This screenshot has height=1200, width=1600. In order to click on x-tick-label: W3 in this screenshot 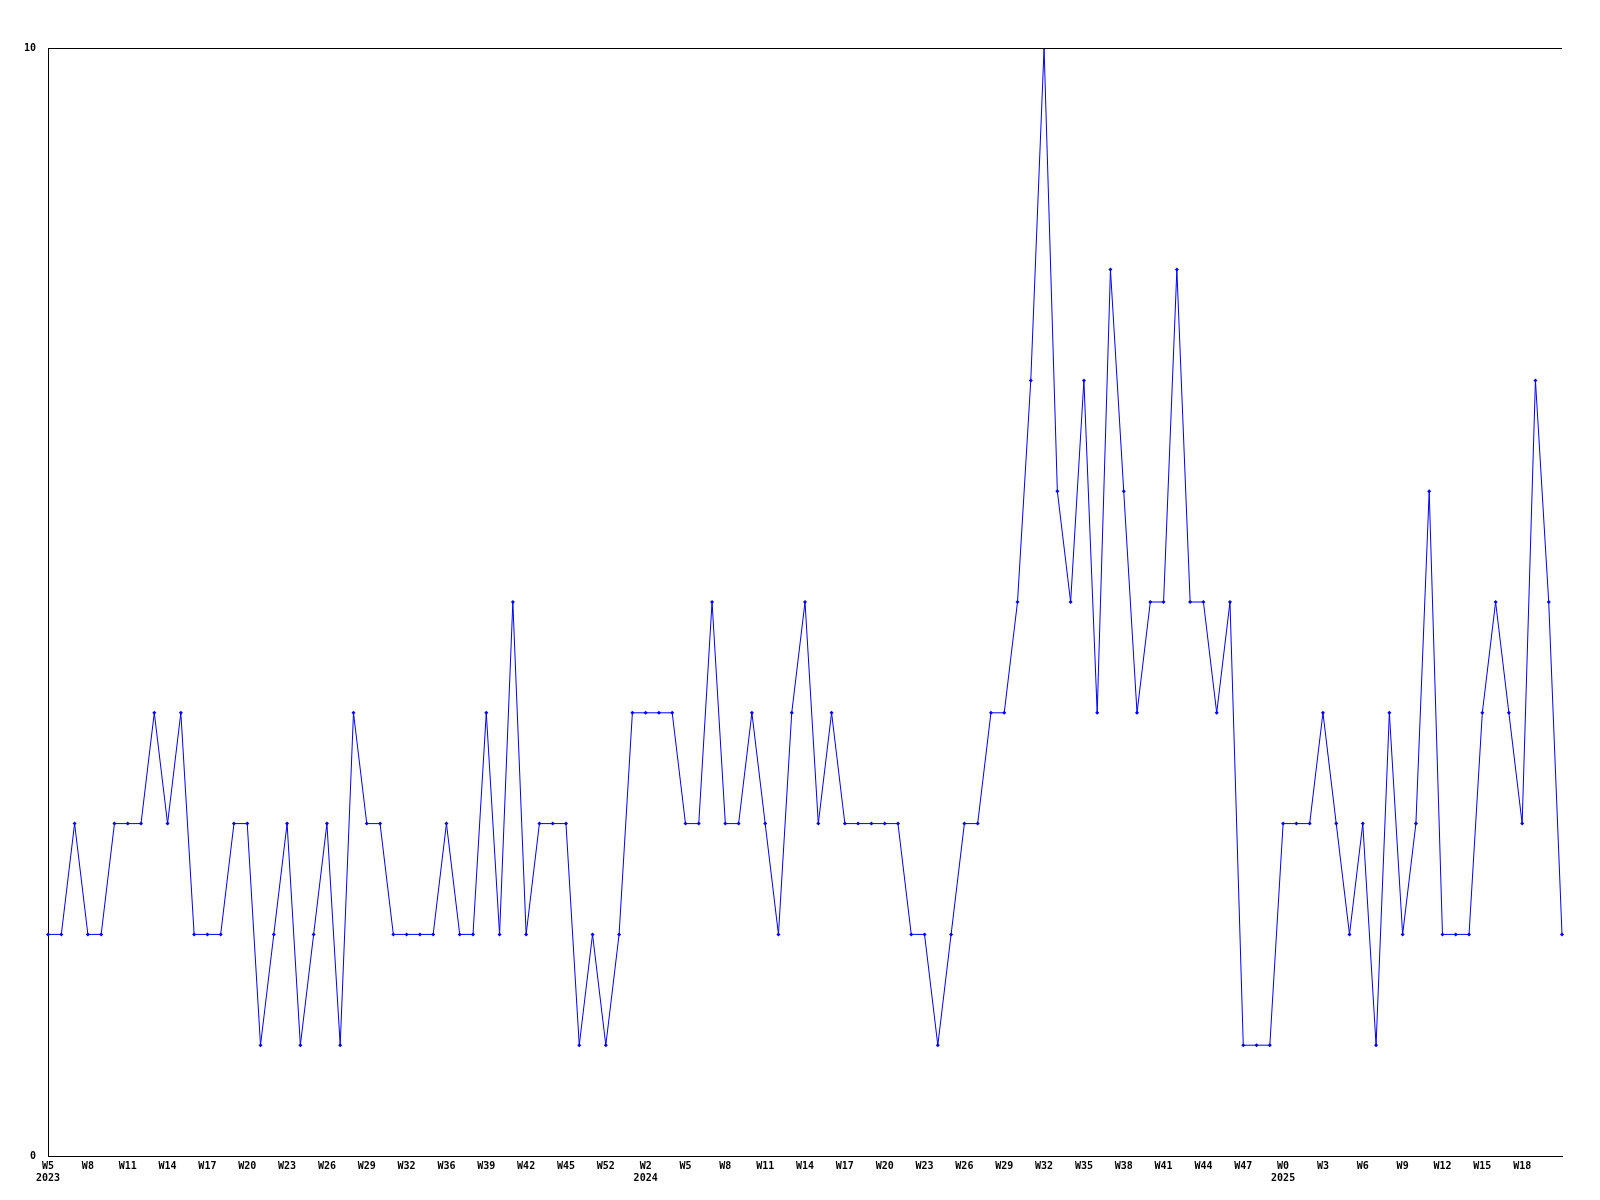, I will do `click(1322, 1165)`.